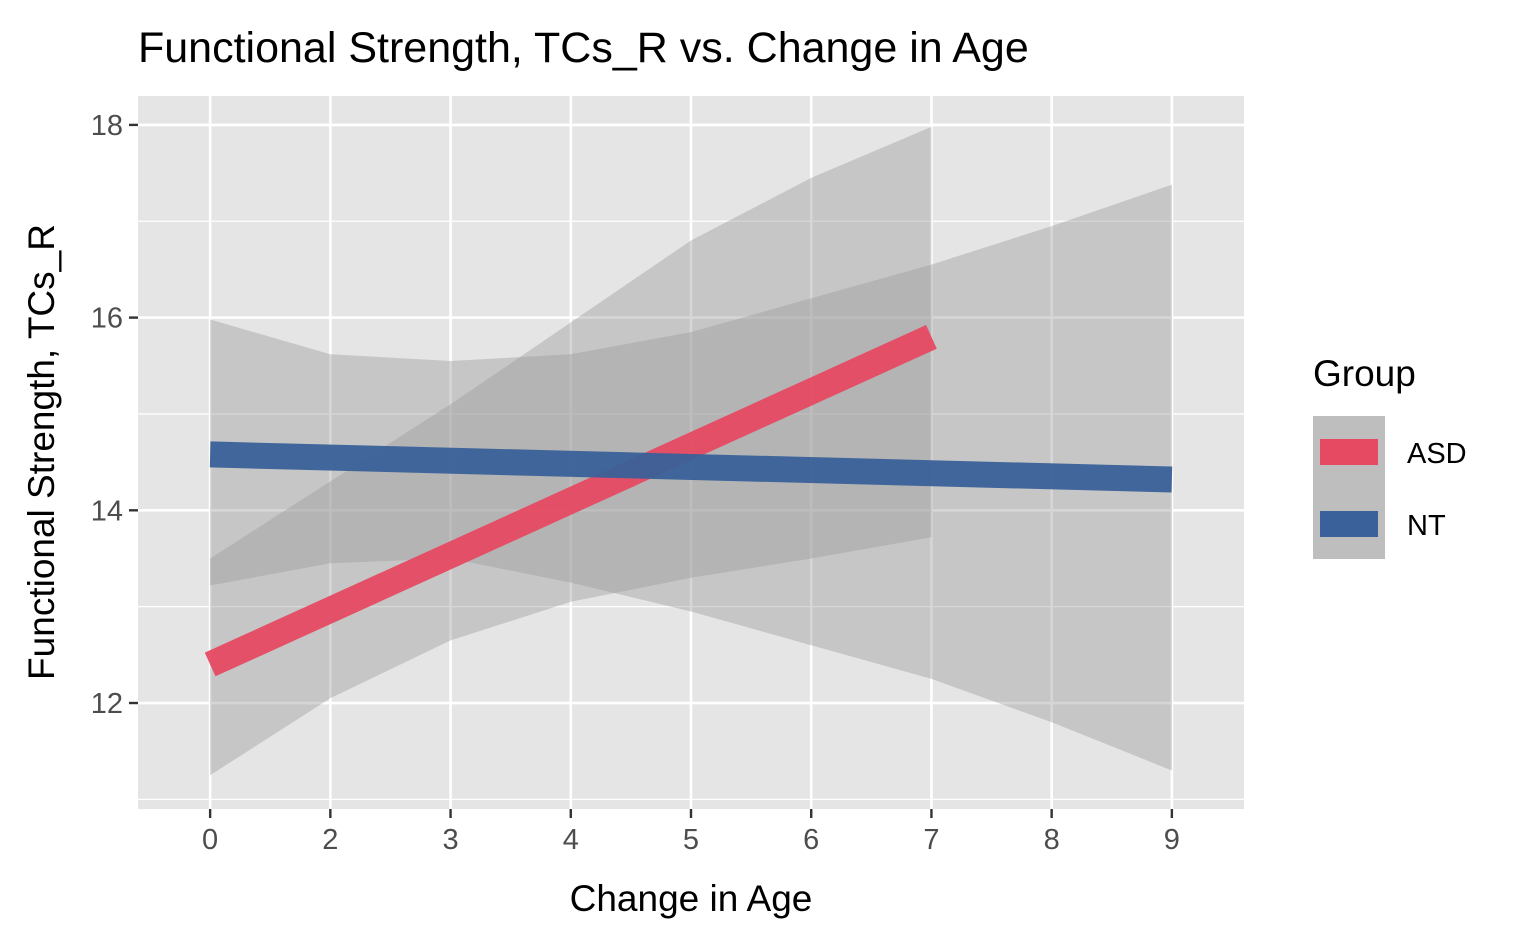 The image size is (1528, 944). I want to click on legend-title: Group, so click(1364, 373).